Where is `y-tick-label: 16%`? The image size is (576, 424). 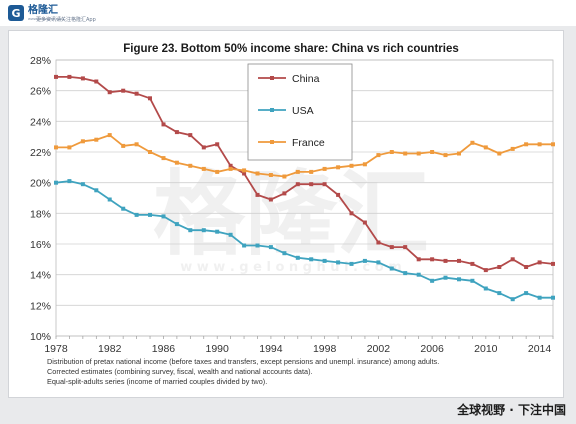
y-tick-label: 16% is located at coordinates (40, 245).